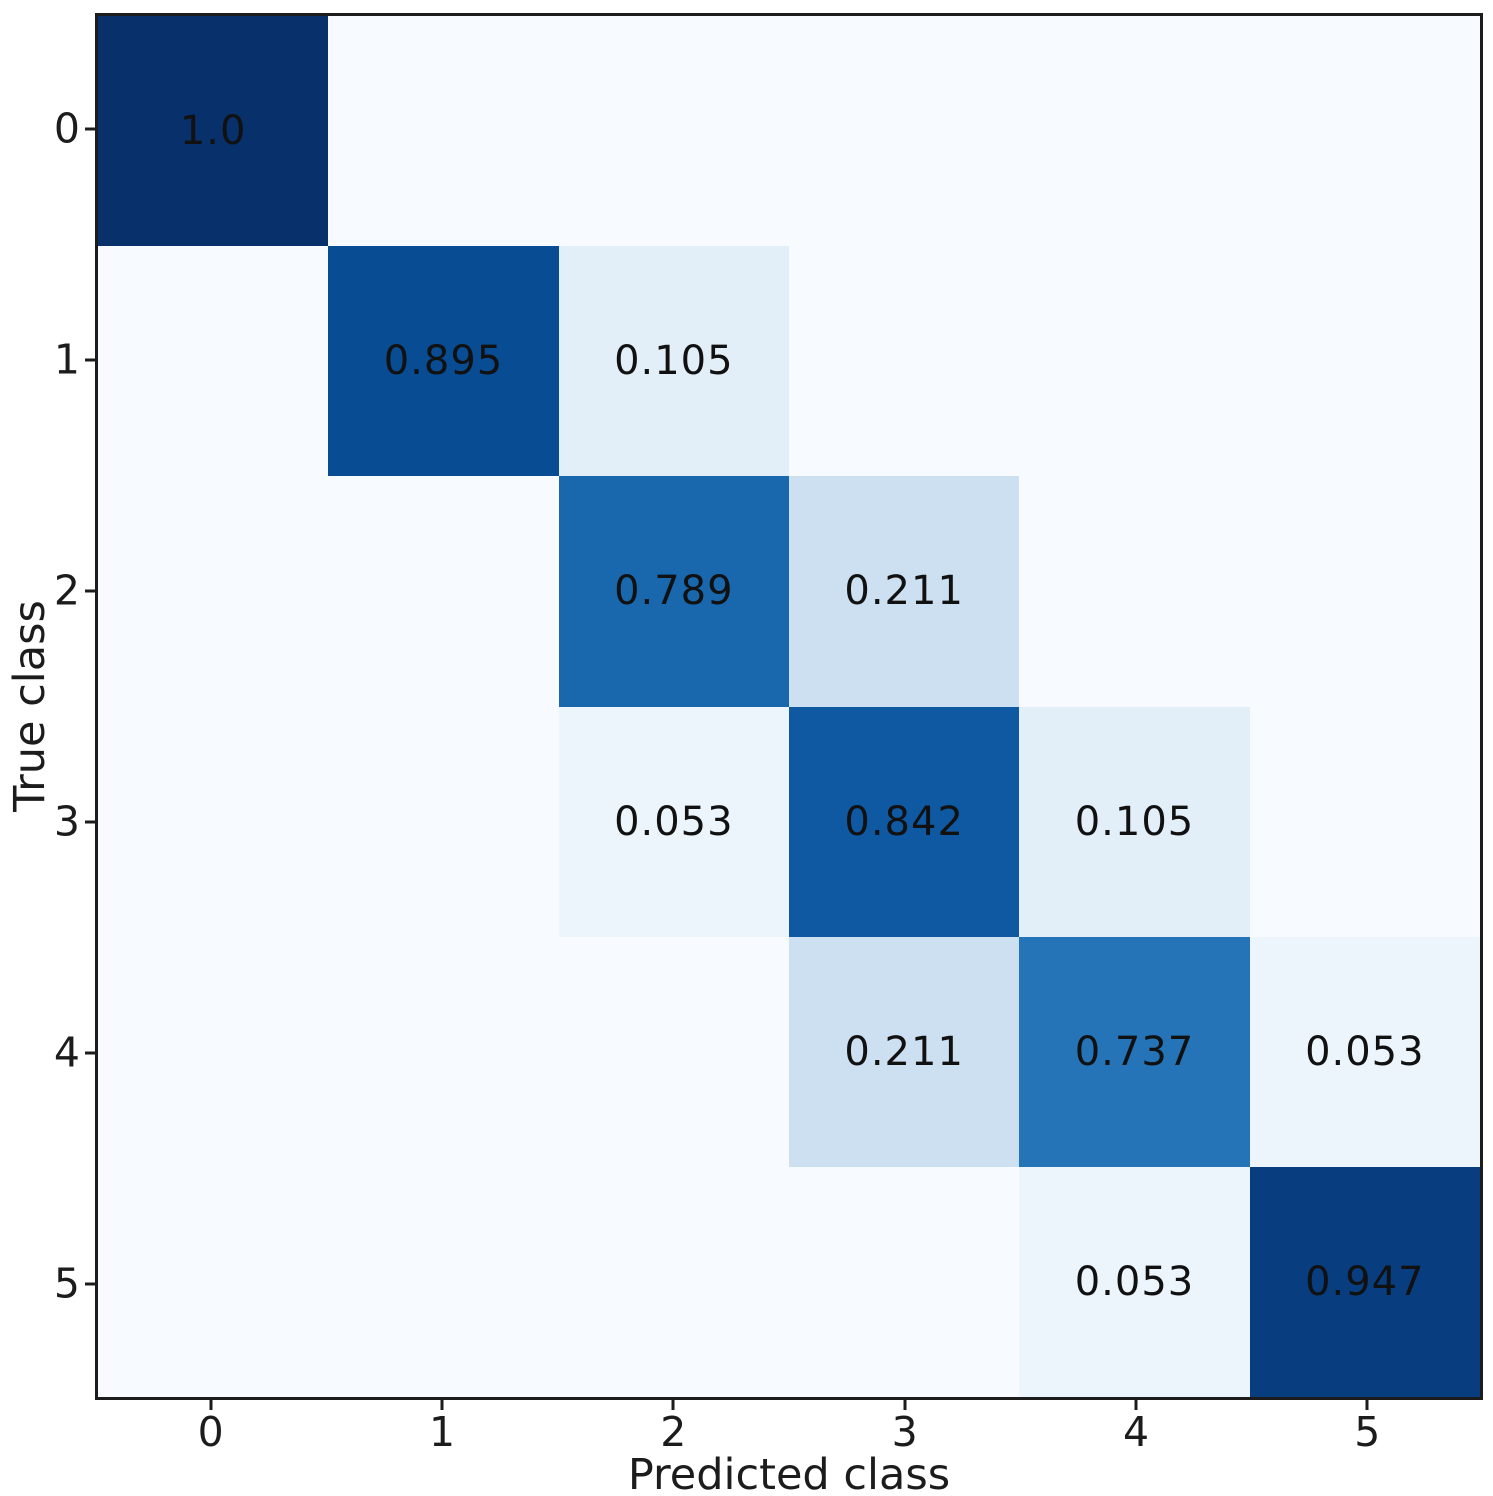 The image size is (1493, 1496). I want to click on x-tick-label: 4, so click(1136, 1432).